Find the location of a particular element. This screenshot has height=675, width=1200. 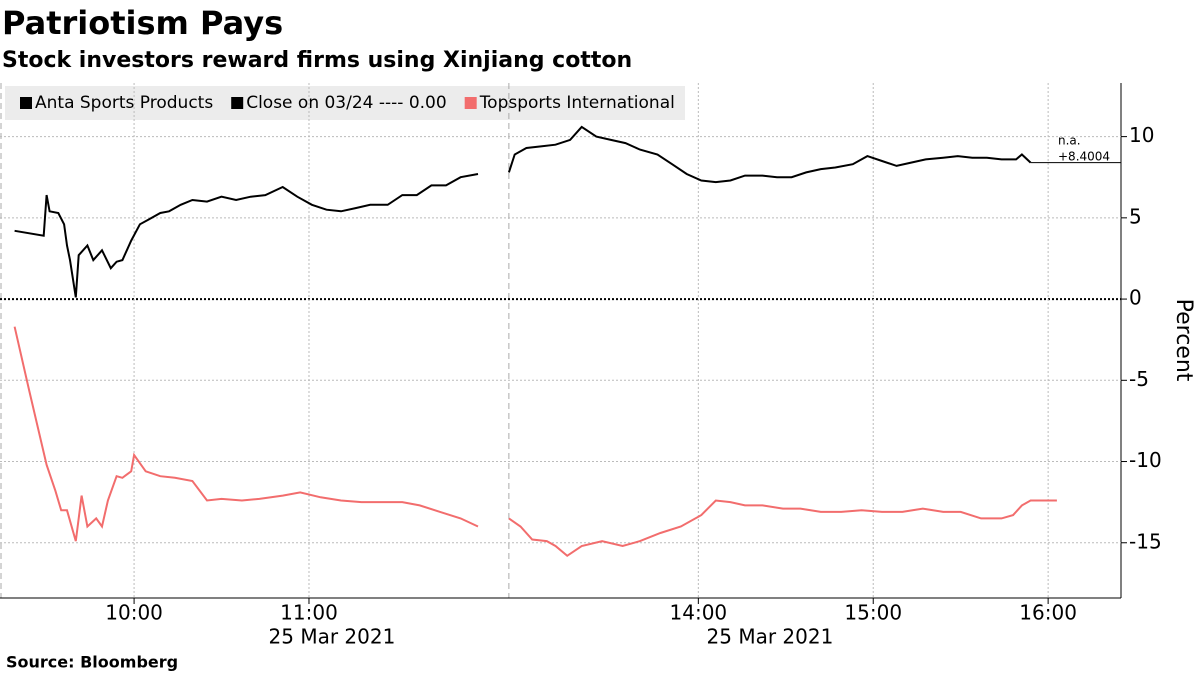

y-tick-label: 10 is located at coordinates (1141, 135).